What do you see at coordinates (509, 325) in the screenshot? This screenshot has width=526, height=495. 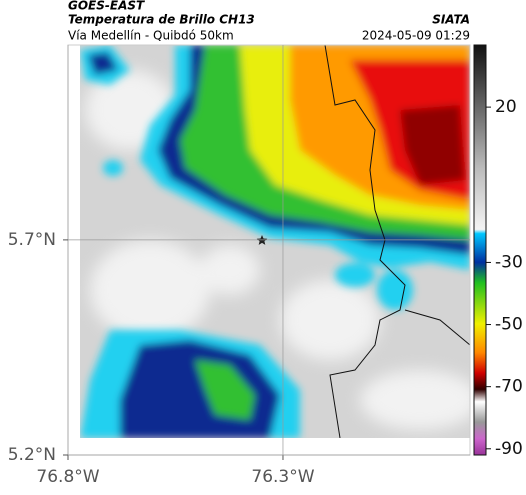 I see `colorbar-tick-label: -50` at bounding box center [509, 325].